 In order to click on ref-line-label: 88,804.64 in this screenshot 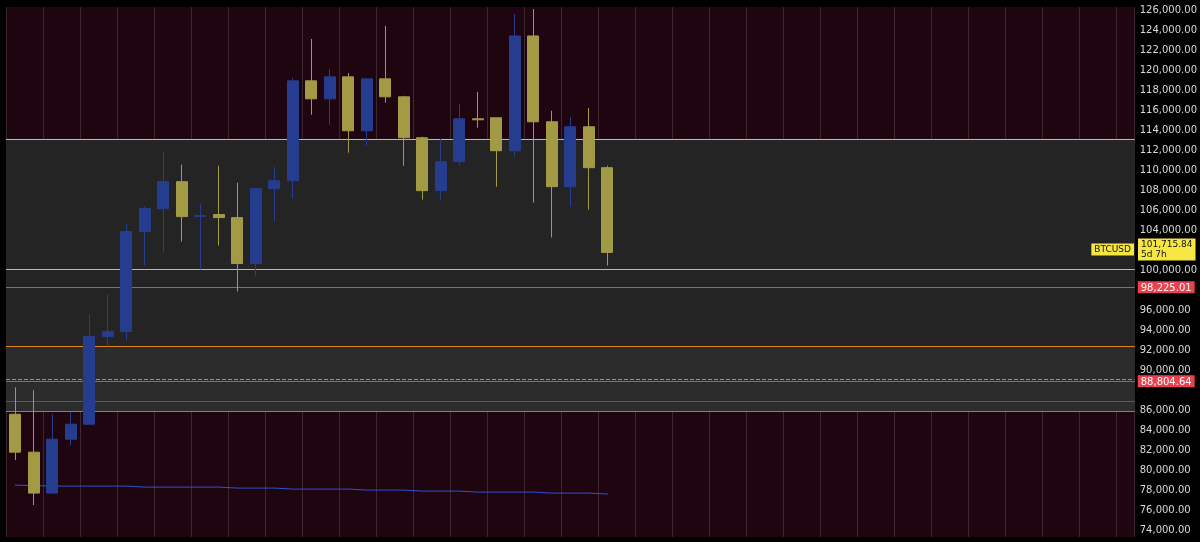, I will do `click(1166, 381)`.